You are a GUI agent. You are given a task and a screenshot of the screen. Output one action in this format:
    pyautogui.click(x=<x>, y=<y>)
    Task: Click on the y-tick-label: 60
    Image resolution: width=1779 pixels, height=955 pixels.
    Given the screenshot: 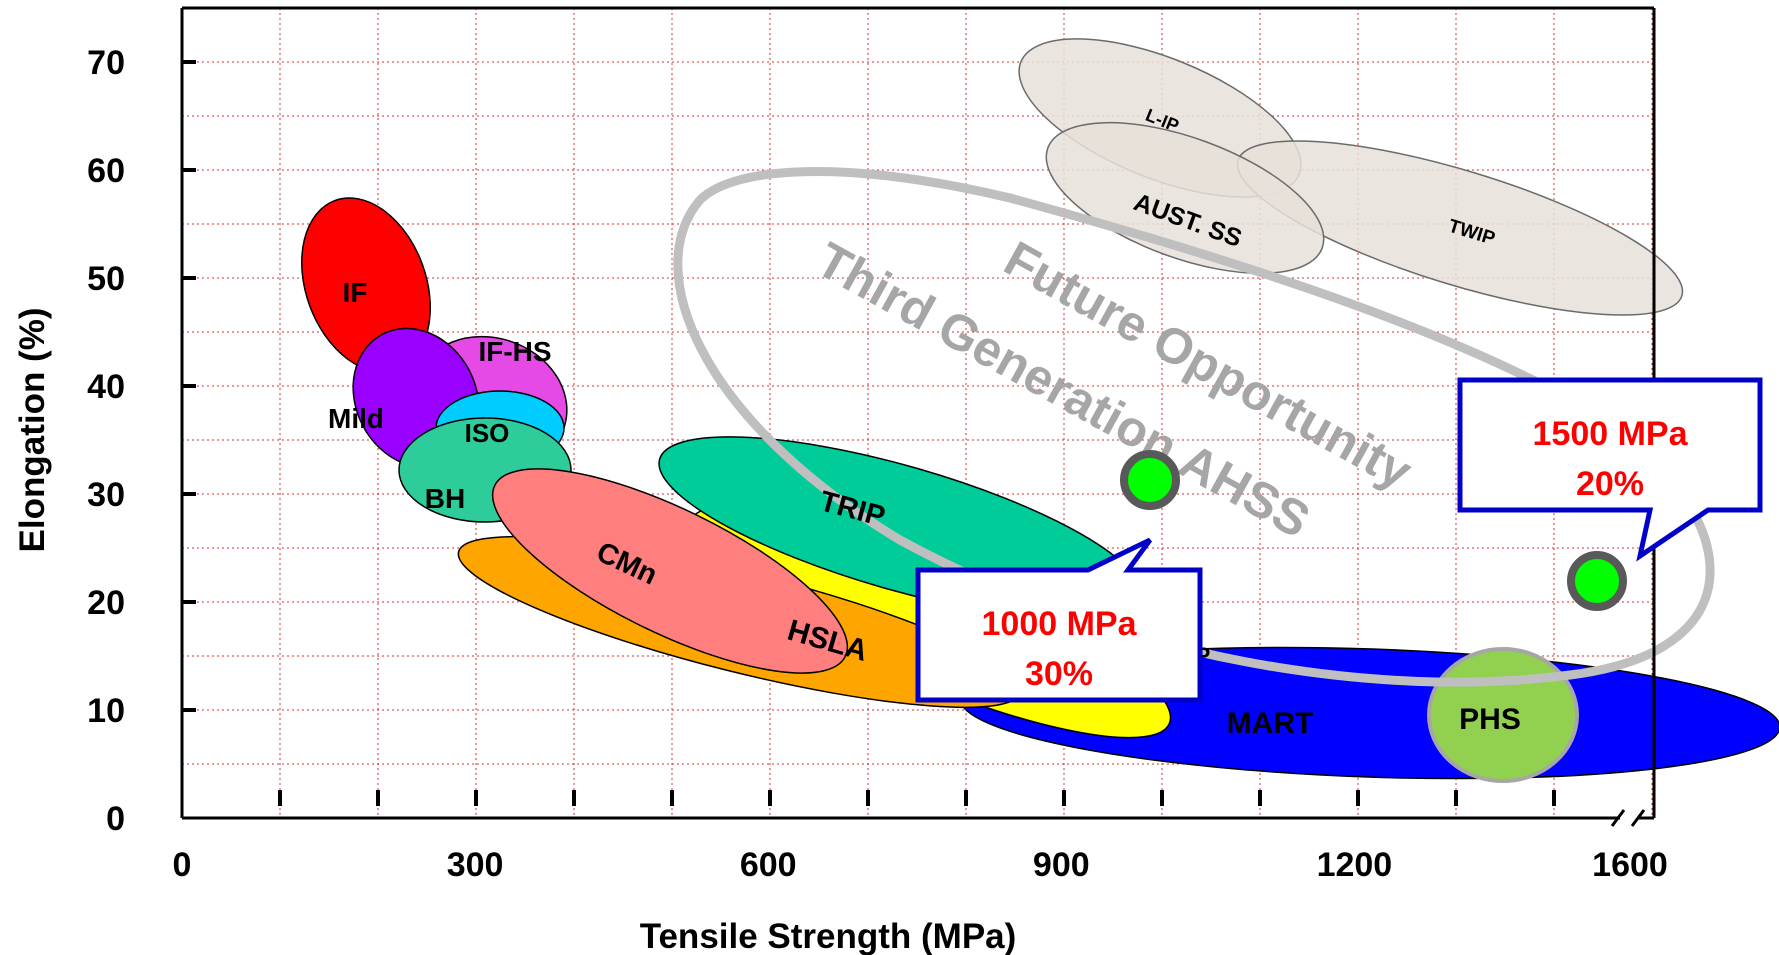 What is the action you would take?
    pyautogui.click(x=106, y=171)
    